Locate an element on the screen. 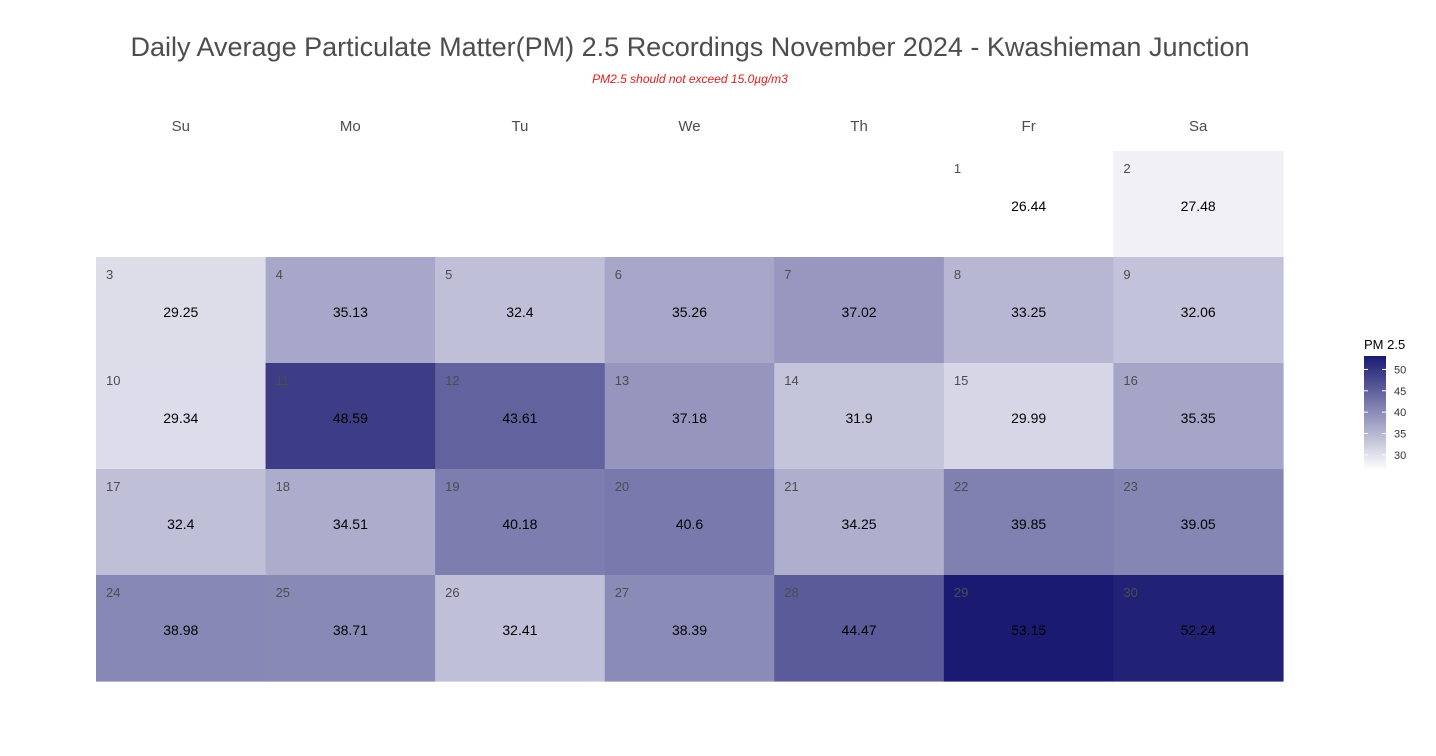 The width and height of the screenshot is (1436, 756). day-number: 13 is located at coordinates (622, 380).